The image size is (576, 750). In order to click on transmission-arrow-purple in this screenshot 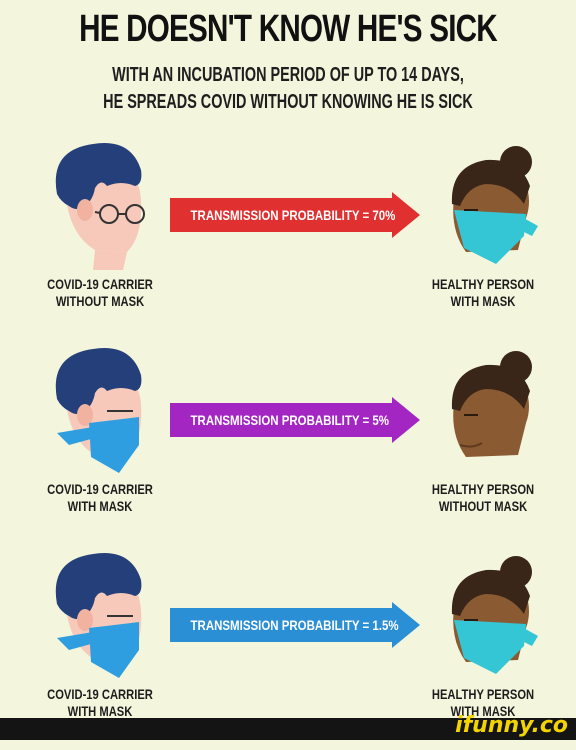, I will do `click(295, 420)`.